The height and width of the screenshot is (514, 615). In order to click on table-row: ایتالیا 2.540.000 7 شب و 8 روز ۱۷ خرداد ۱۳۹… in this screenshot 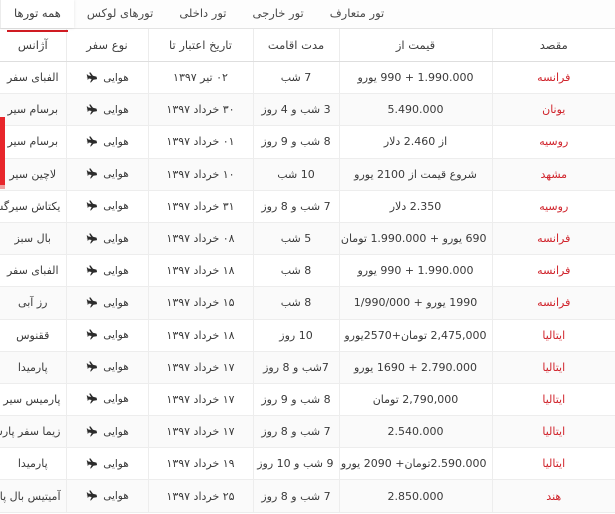, I will do `click(307, 432)`.